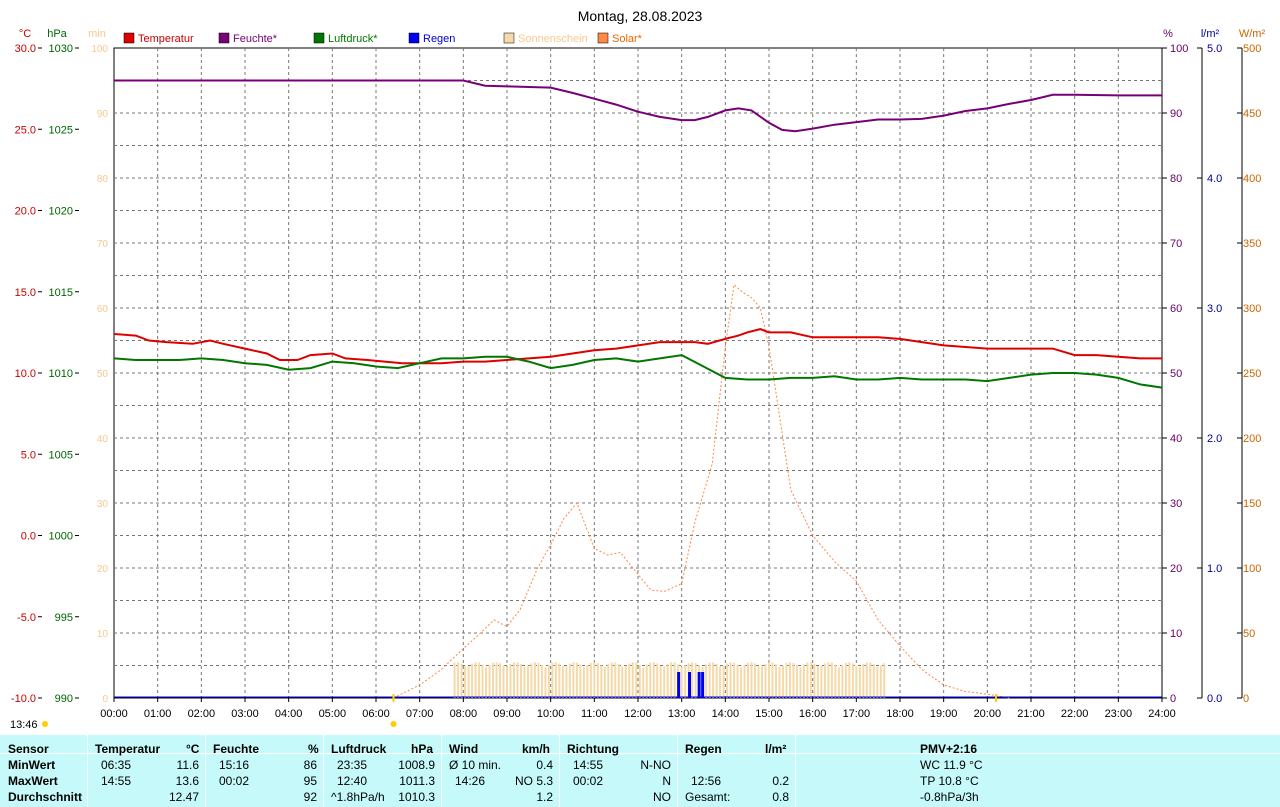  I want to click on header-sensor: Sensor, so click(28, 749).